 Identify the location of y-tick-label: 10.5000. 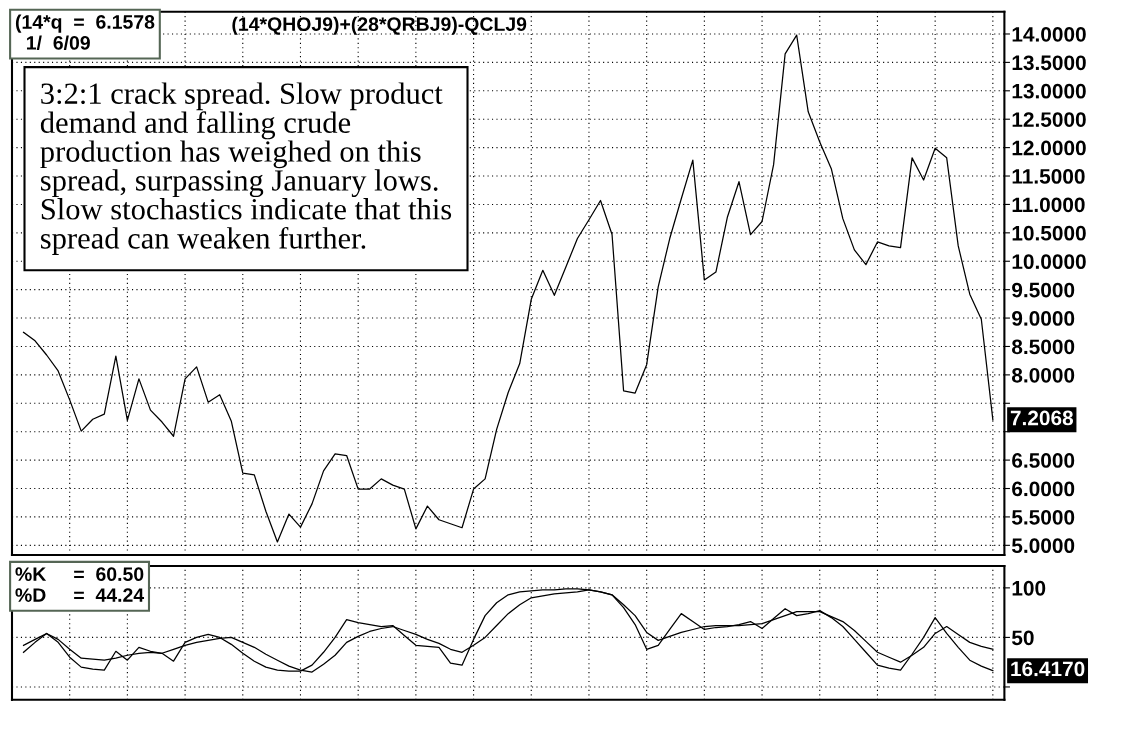
(1049, 233).